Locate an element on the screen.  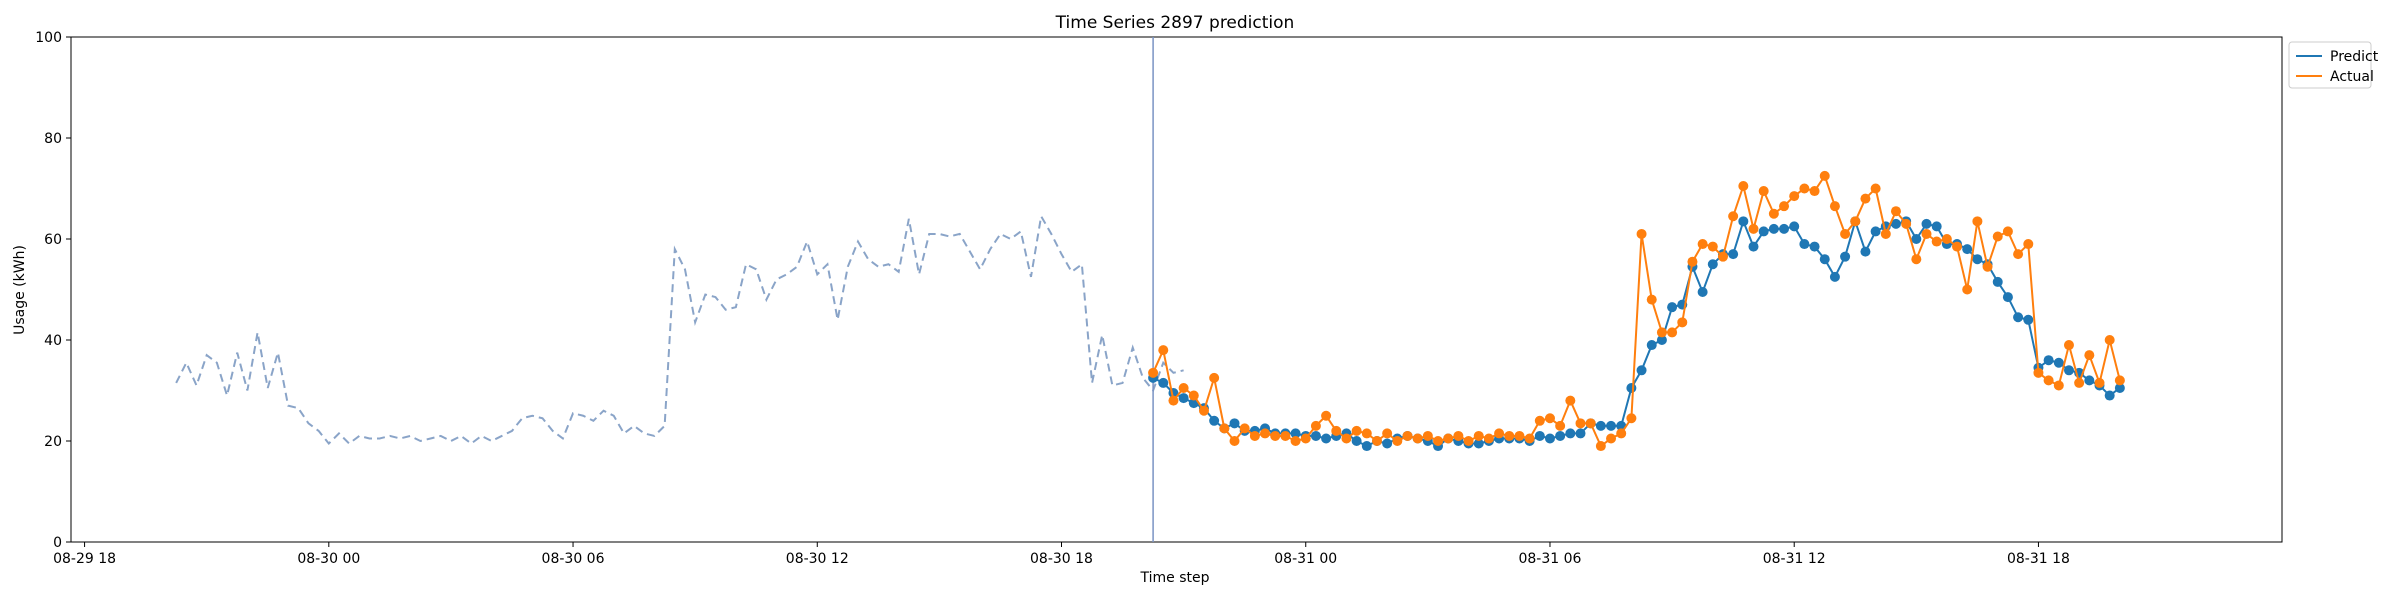
legend-entry: Predict is located at coordinates (2354, 57).